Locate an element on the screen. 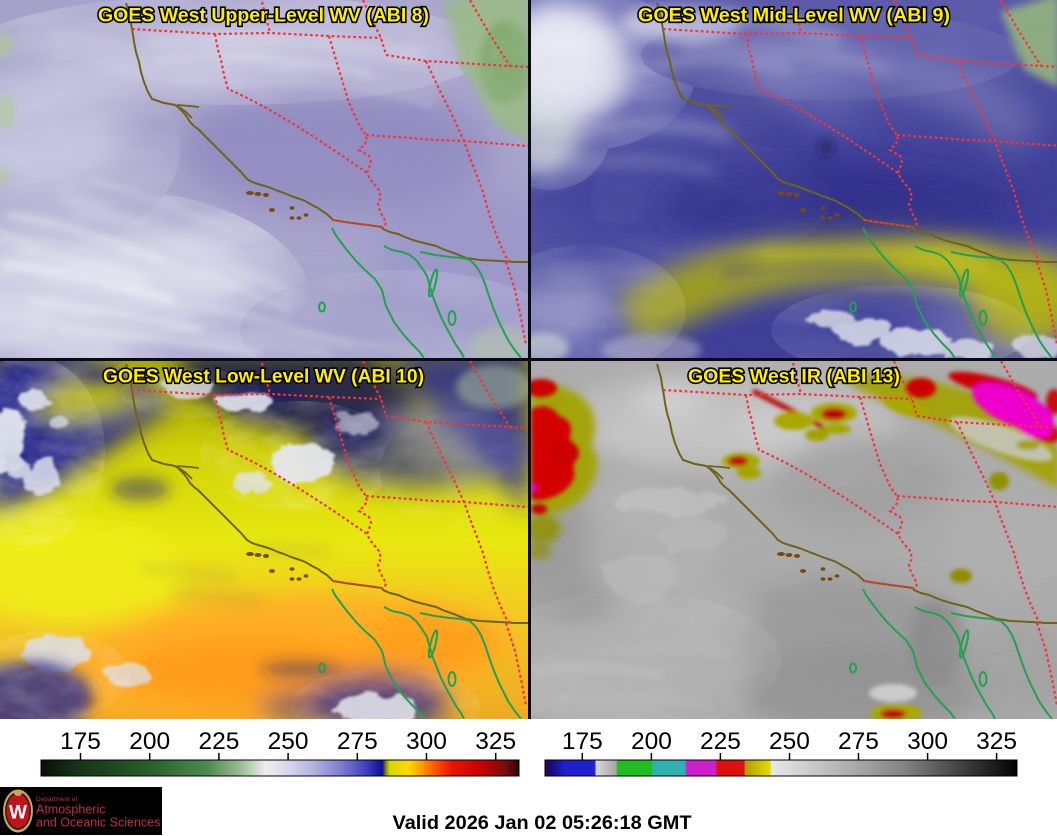 The width and height of the screenshot is (1057, 836). svg-text: and Oceanic Sciences is located at coordinates (98, 823).